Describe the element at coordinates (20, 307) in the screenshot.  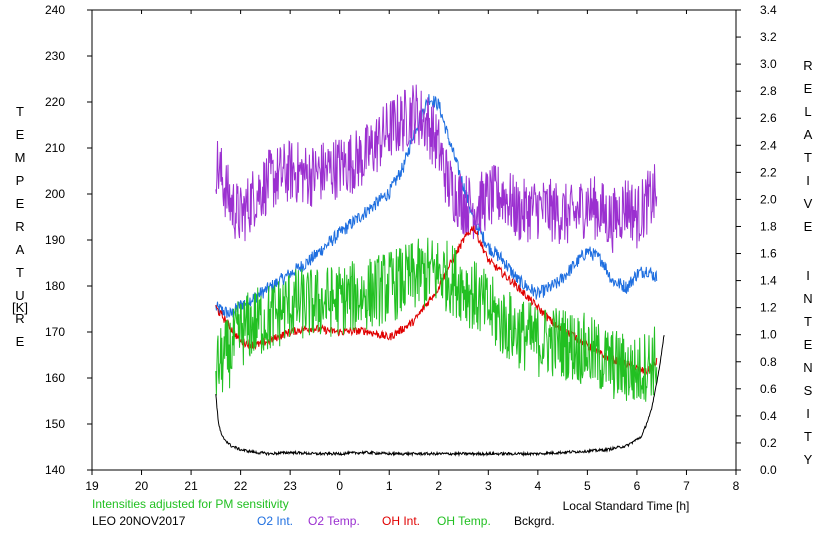
I see `y-left-label-letter: [K]` at that location.